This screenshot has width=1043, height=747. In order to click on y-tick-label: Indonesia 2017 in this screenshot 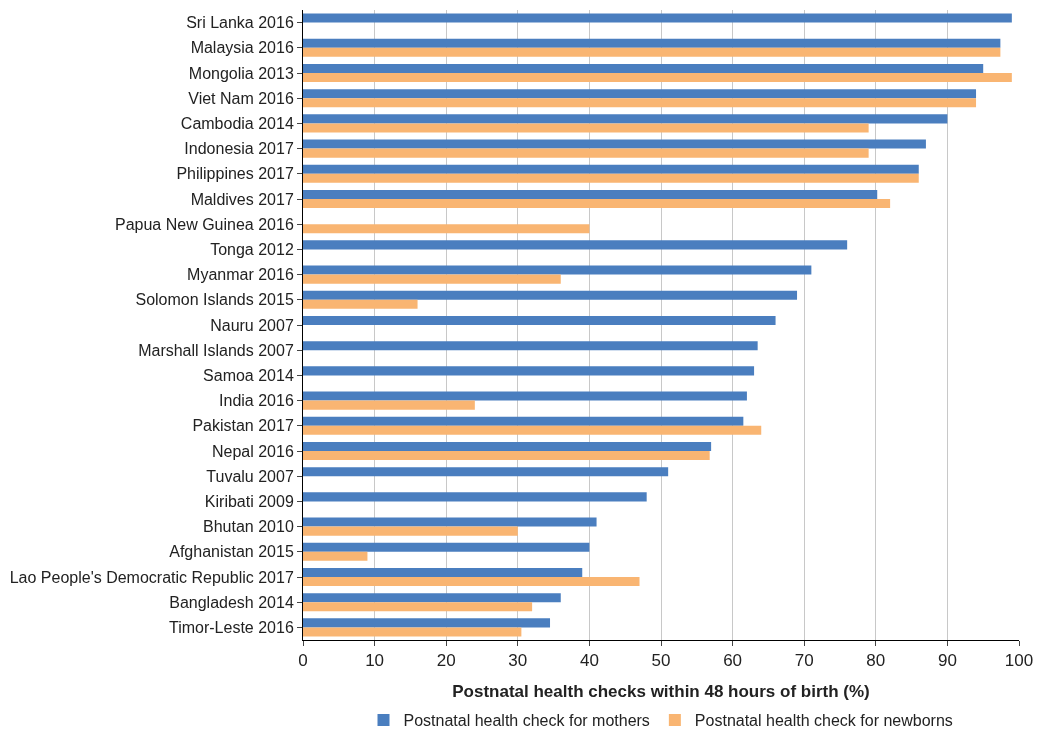, I will do `click(239, 149)`.